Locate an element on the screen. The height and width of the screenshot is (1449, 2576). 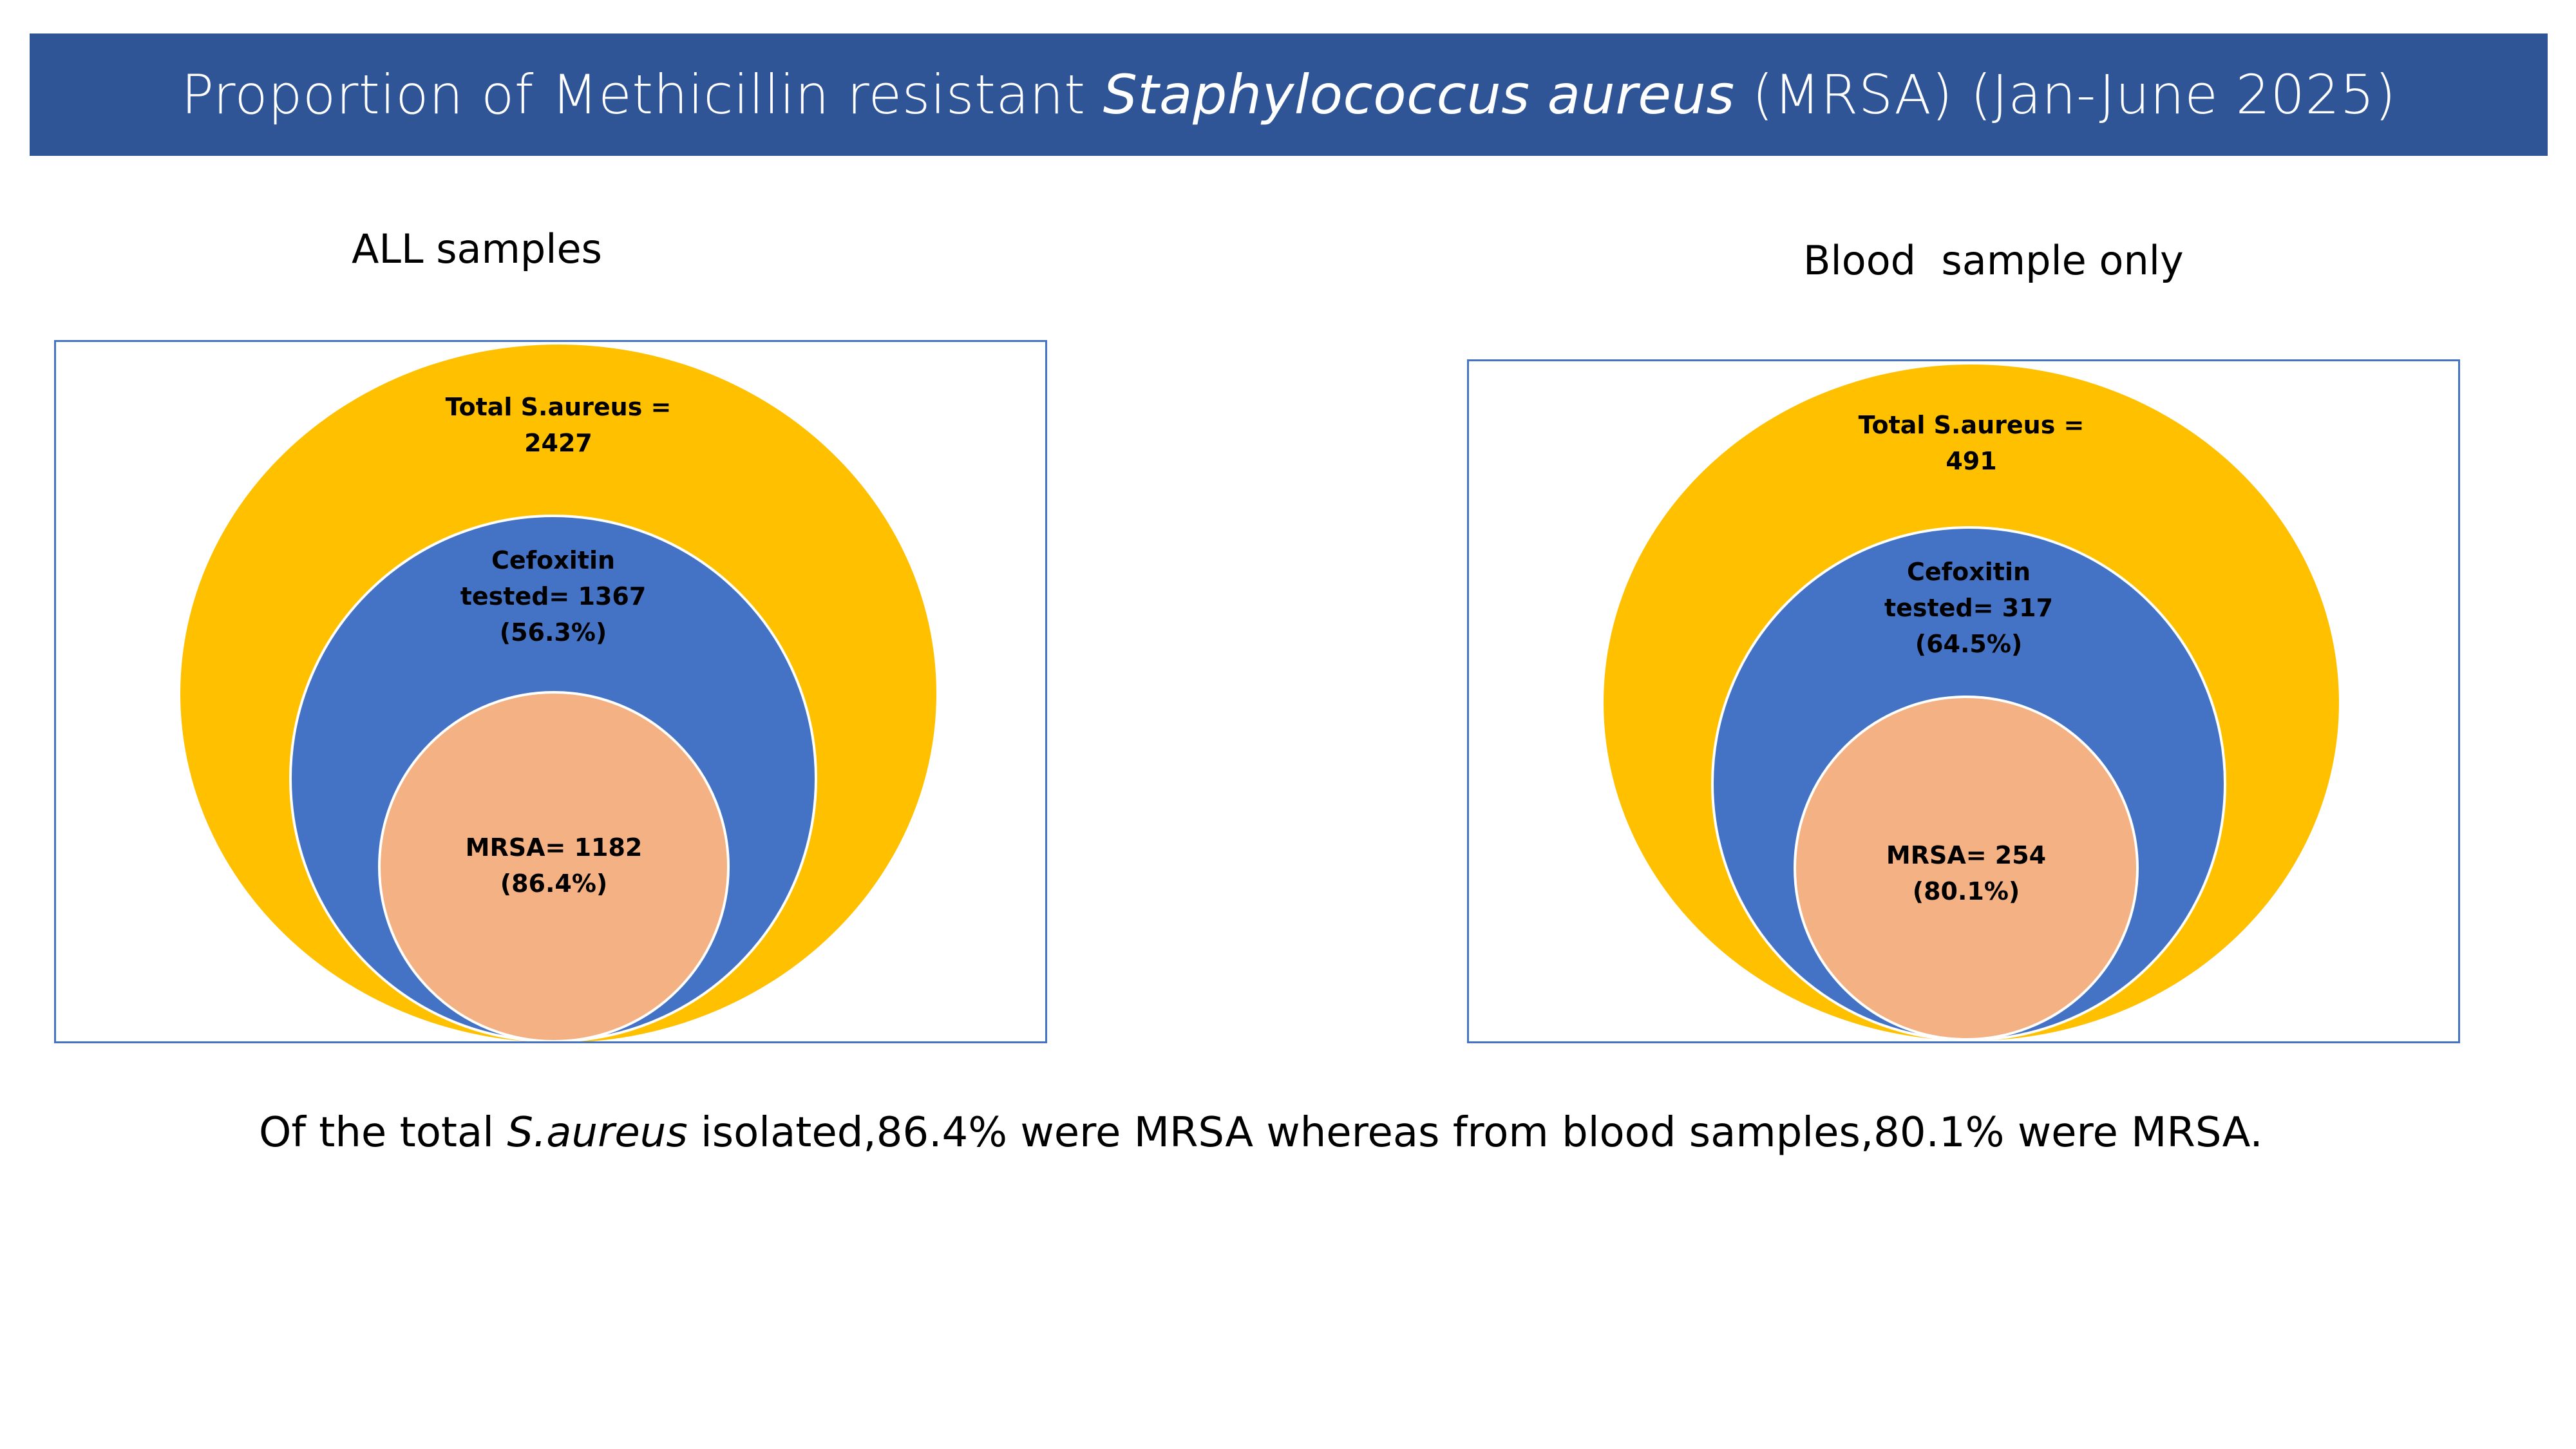
footnote-organism: S.aureus is located at coordinates (597, 1133).